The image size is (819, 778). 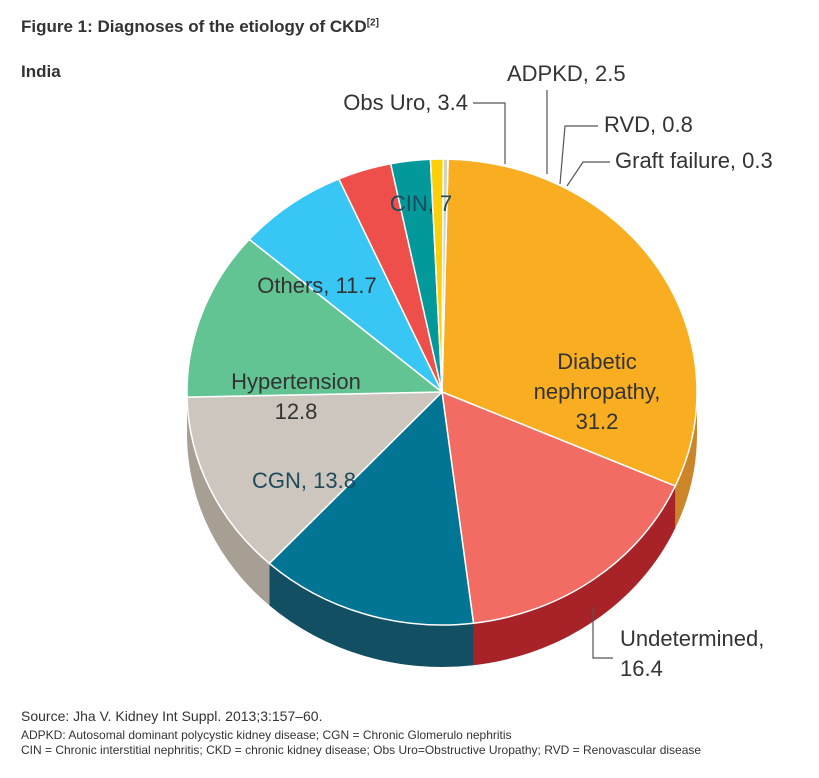 I want to click on figure-reference: [2], so click(x=372, y=23).